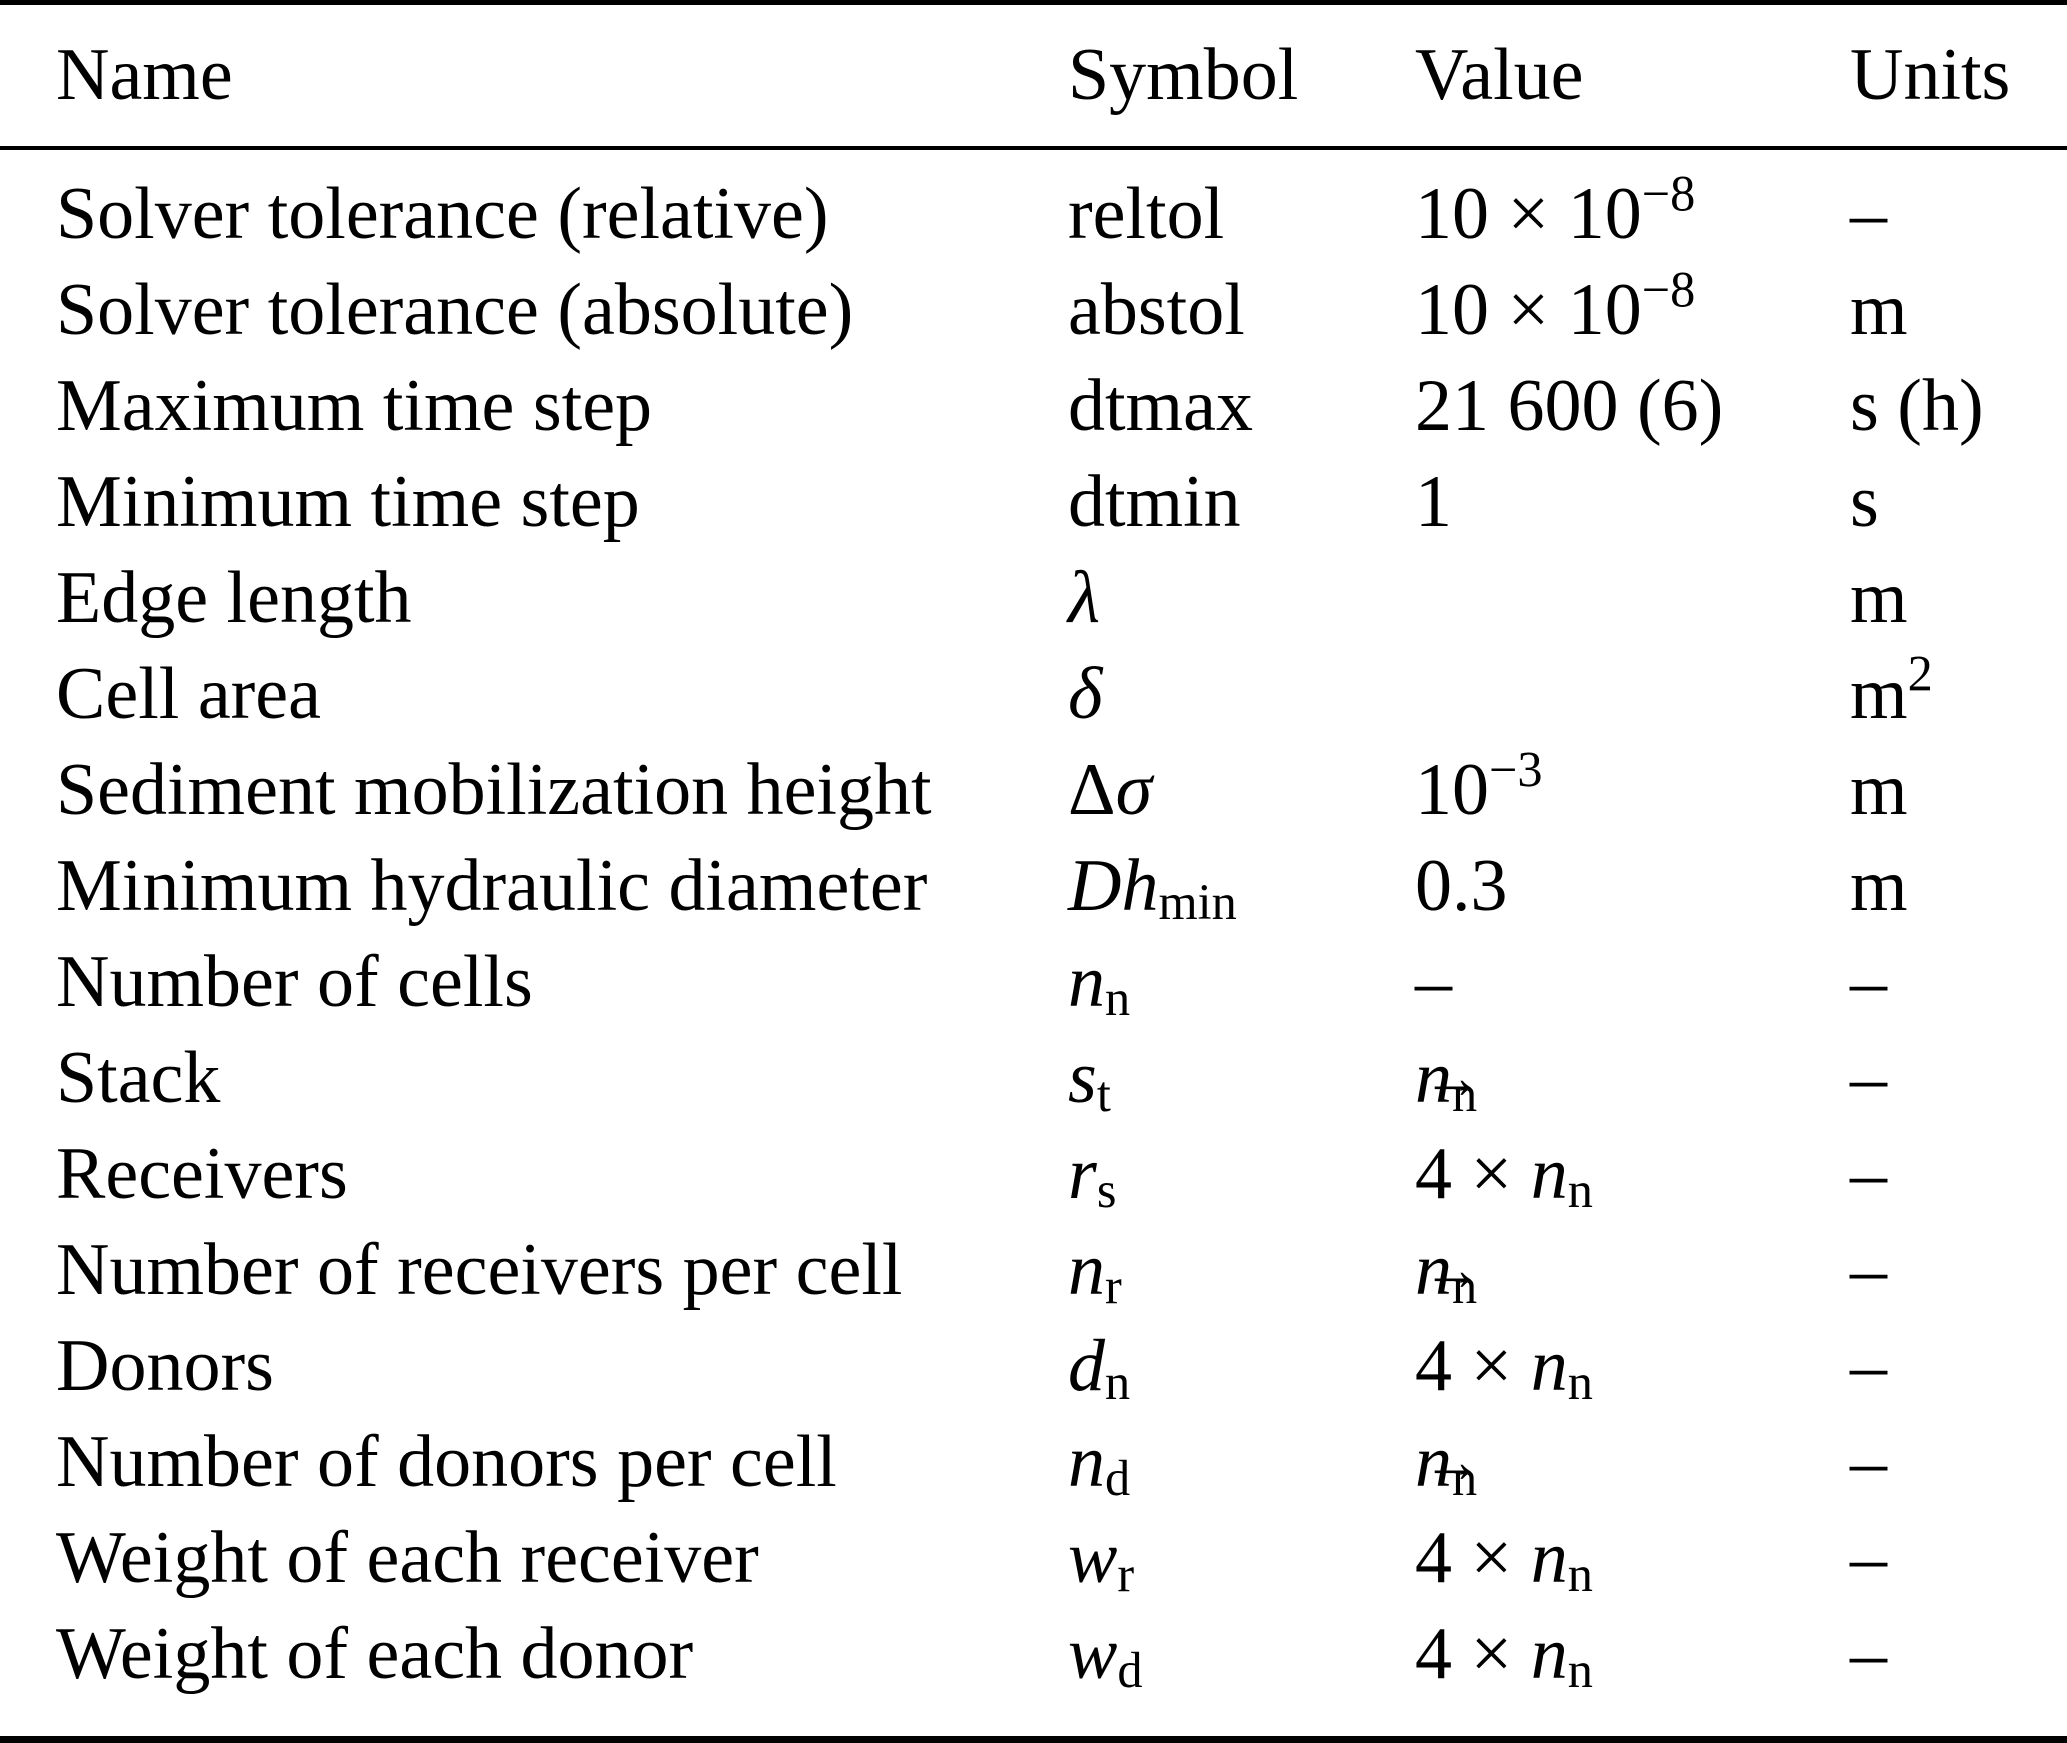  Describe the element at coordinates (479, 1270) in the screenshot. I see `cell-name: Number of receivers per cell` at that location.